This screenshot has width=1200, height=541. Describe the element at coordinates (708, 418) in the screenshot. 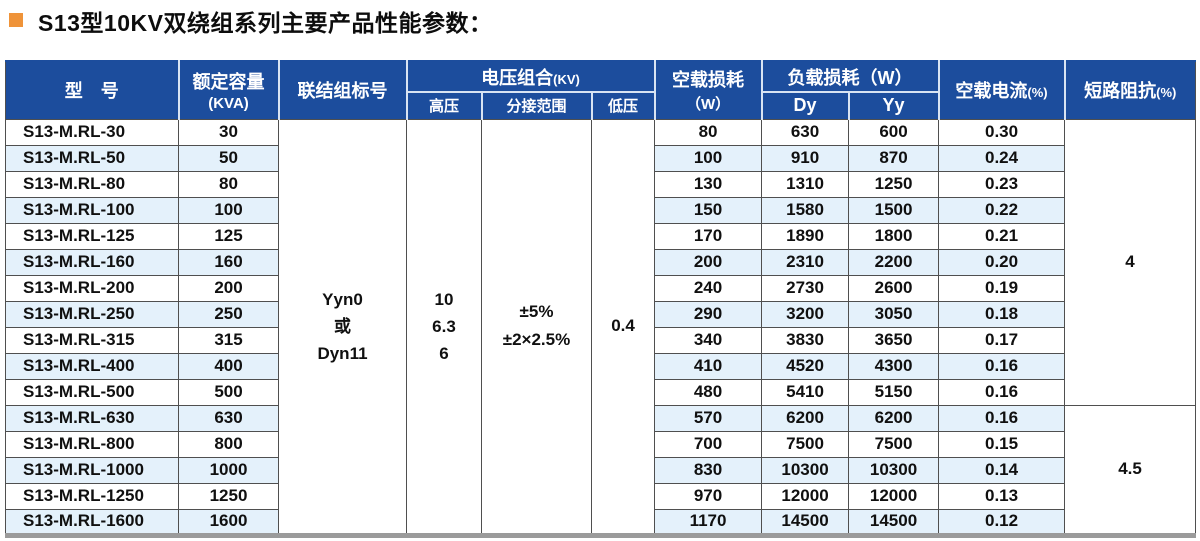

I see `cell-no-load-loss: 570` at that location.